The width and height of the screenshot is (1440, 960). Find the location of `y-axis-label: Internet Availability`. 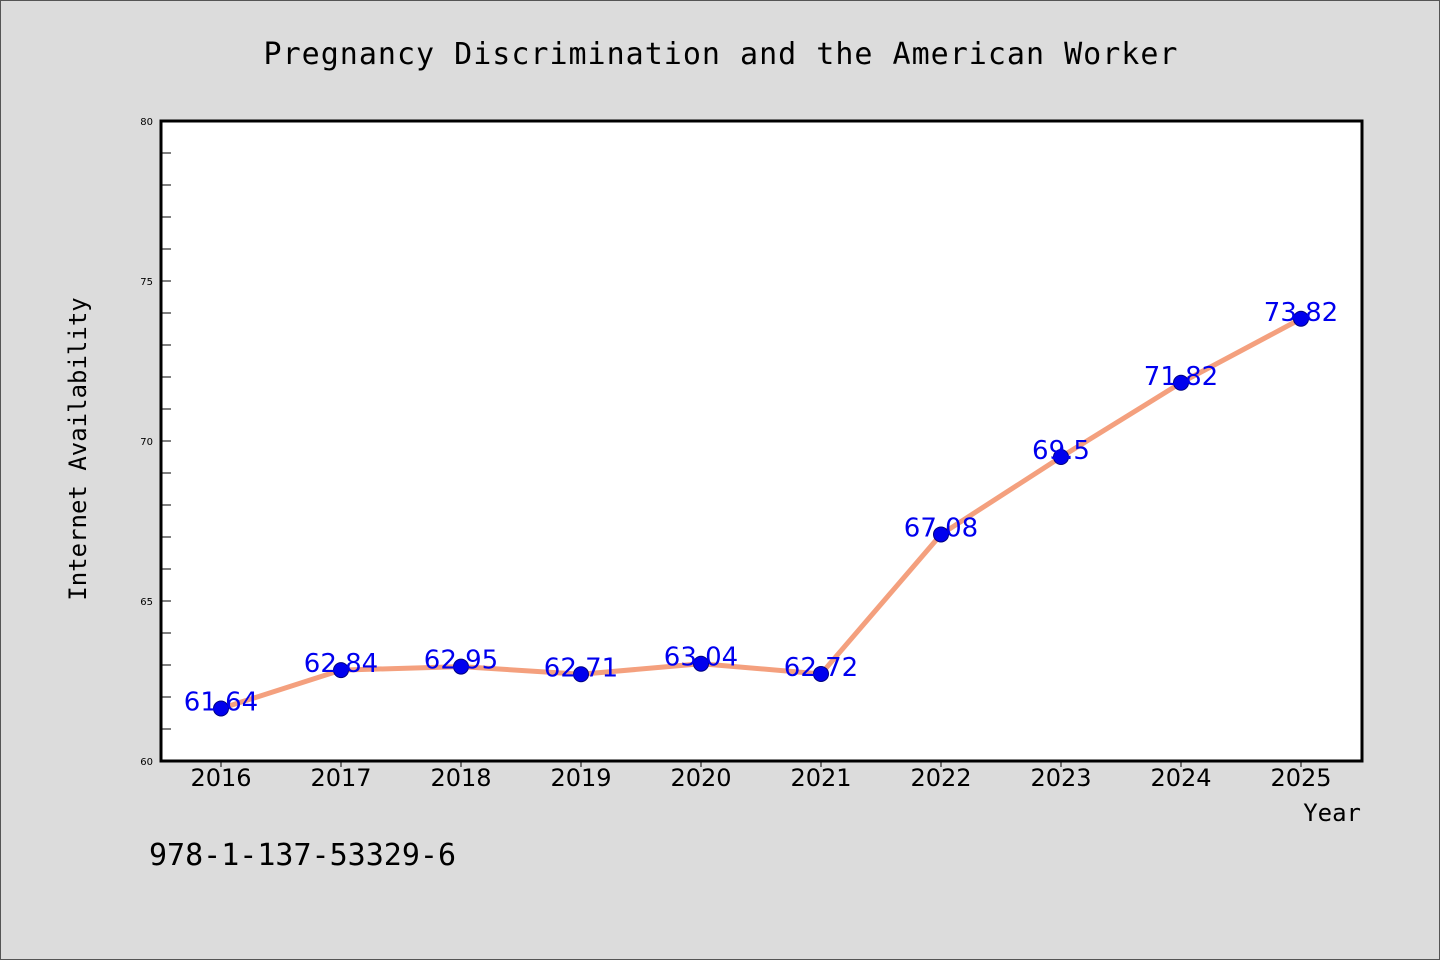

y-axis-label: Internet Availability is located at coordinates (78, 448).